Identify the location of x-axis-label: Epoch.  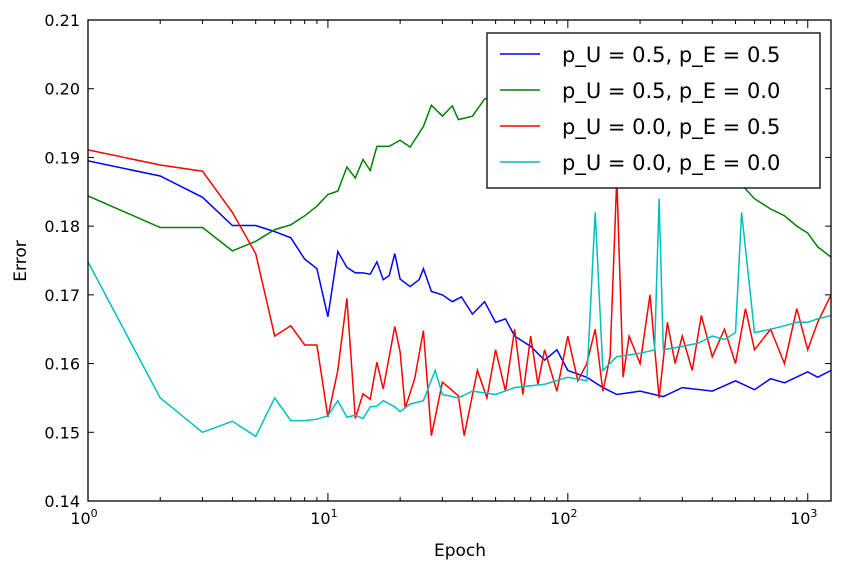
(460, 551).